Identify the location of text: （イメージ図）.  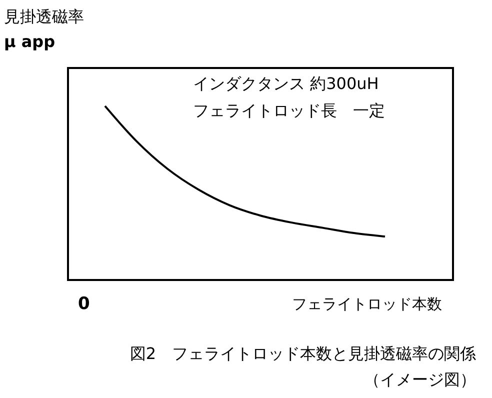
(420, 379).